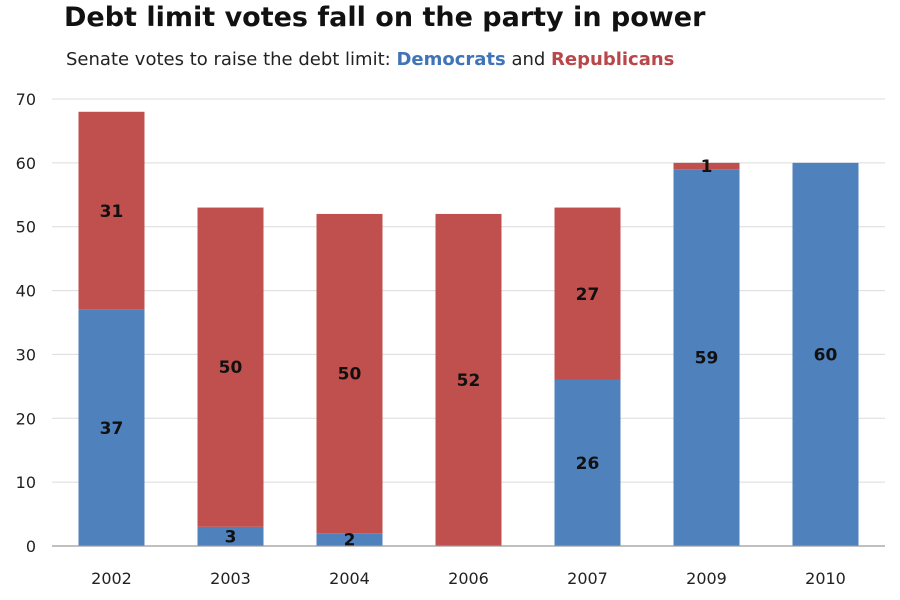  I want to click on bar-democrats-2004, so click(349, 539).